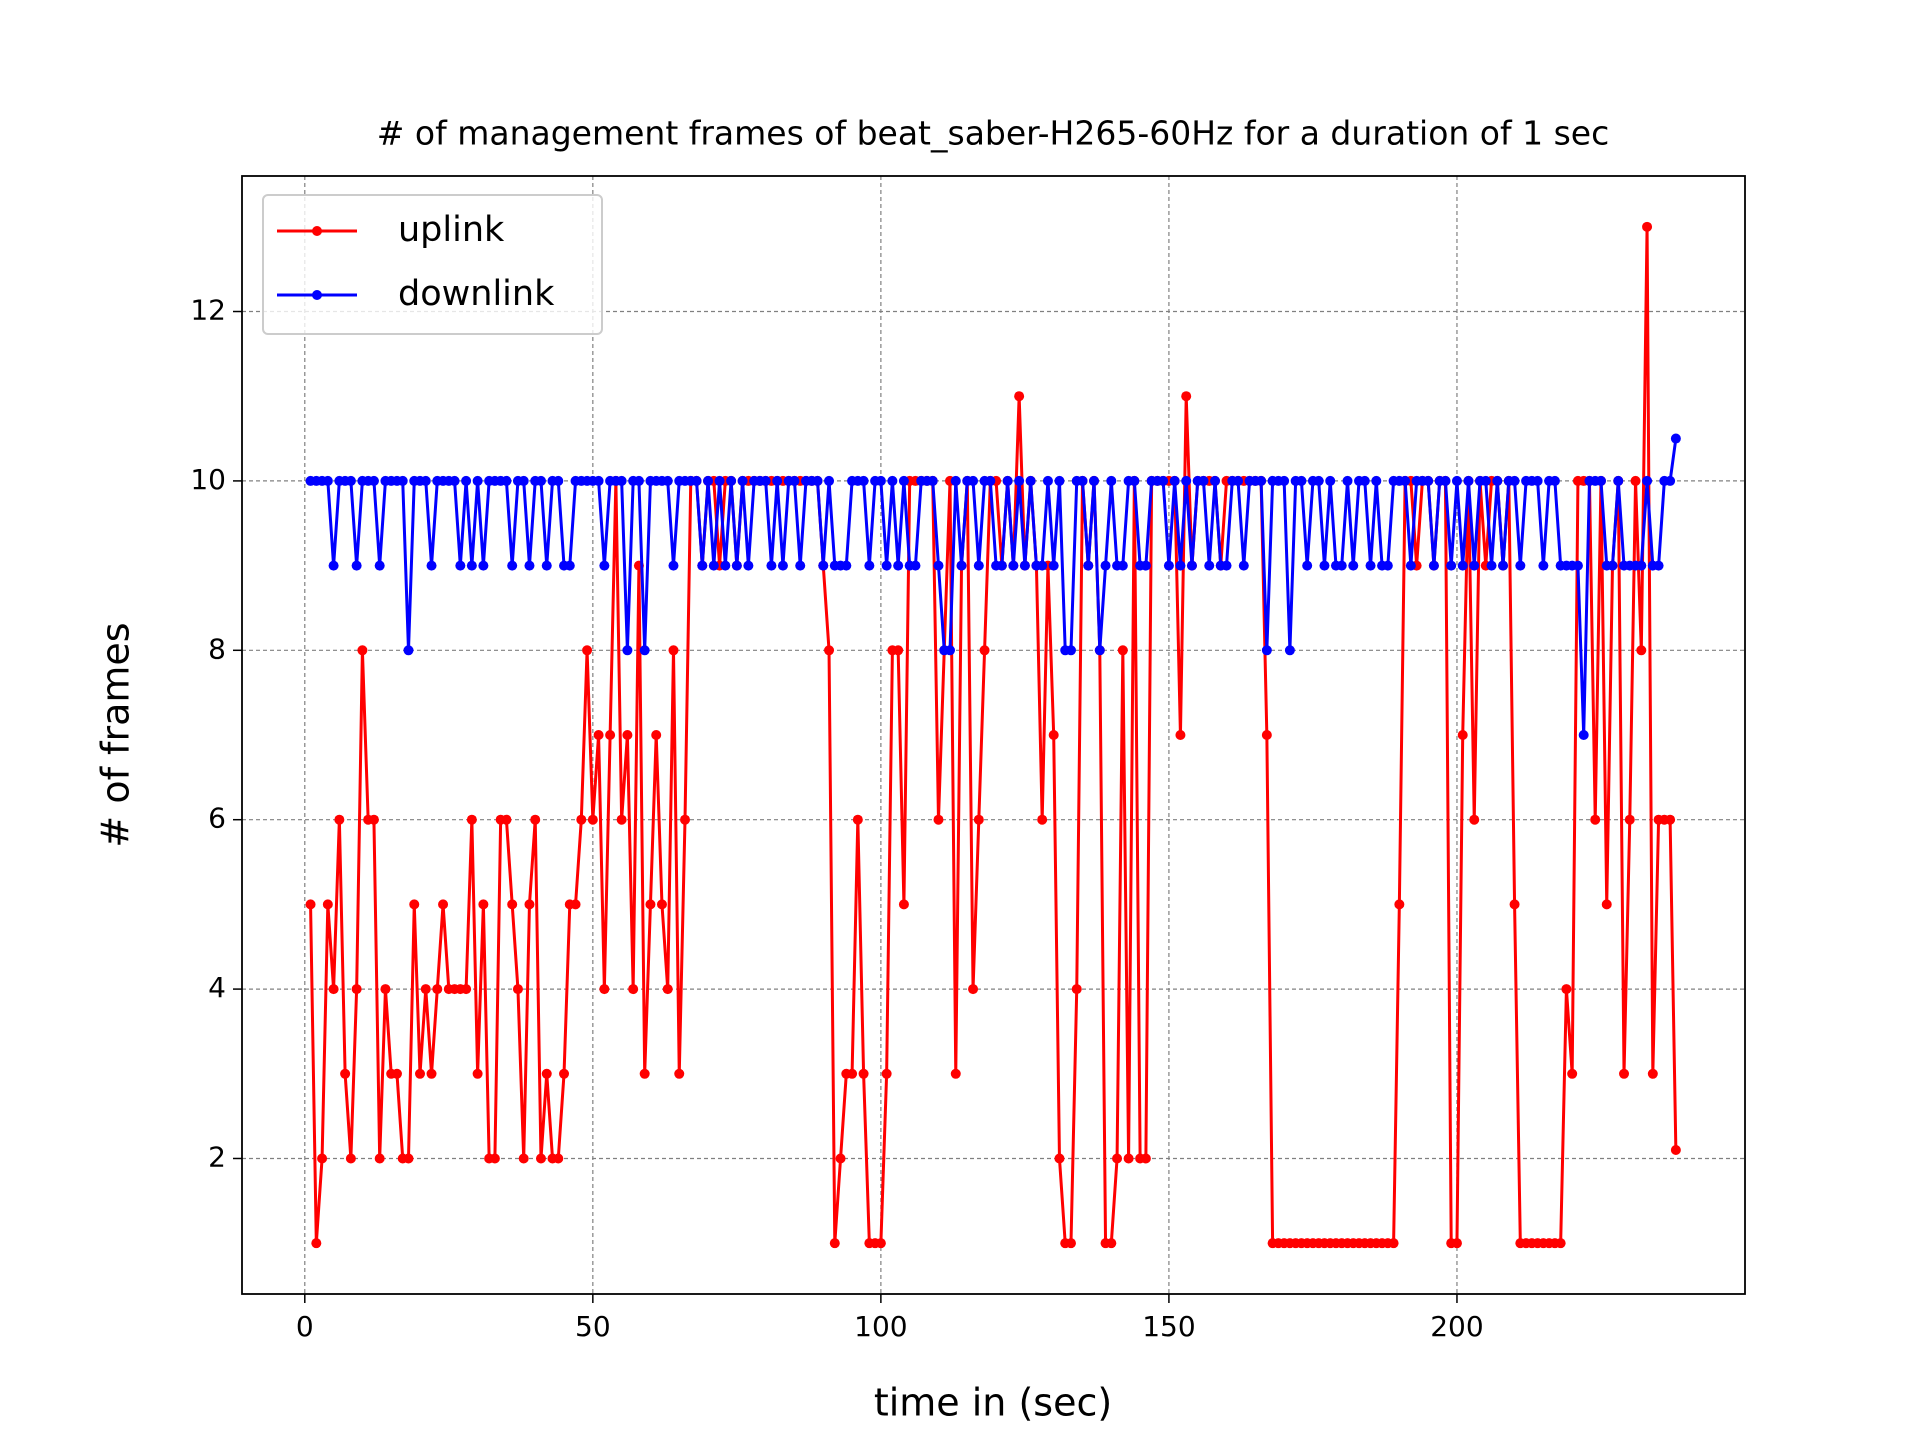 This screenshot has width=1920, height=1440. I want to click on x-tick-label: 100, so click(880, 1326).